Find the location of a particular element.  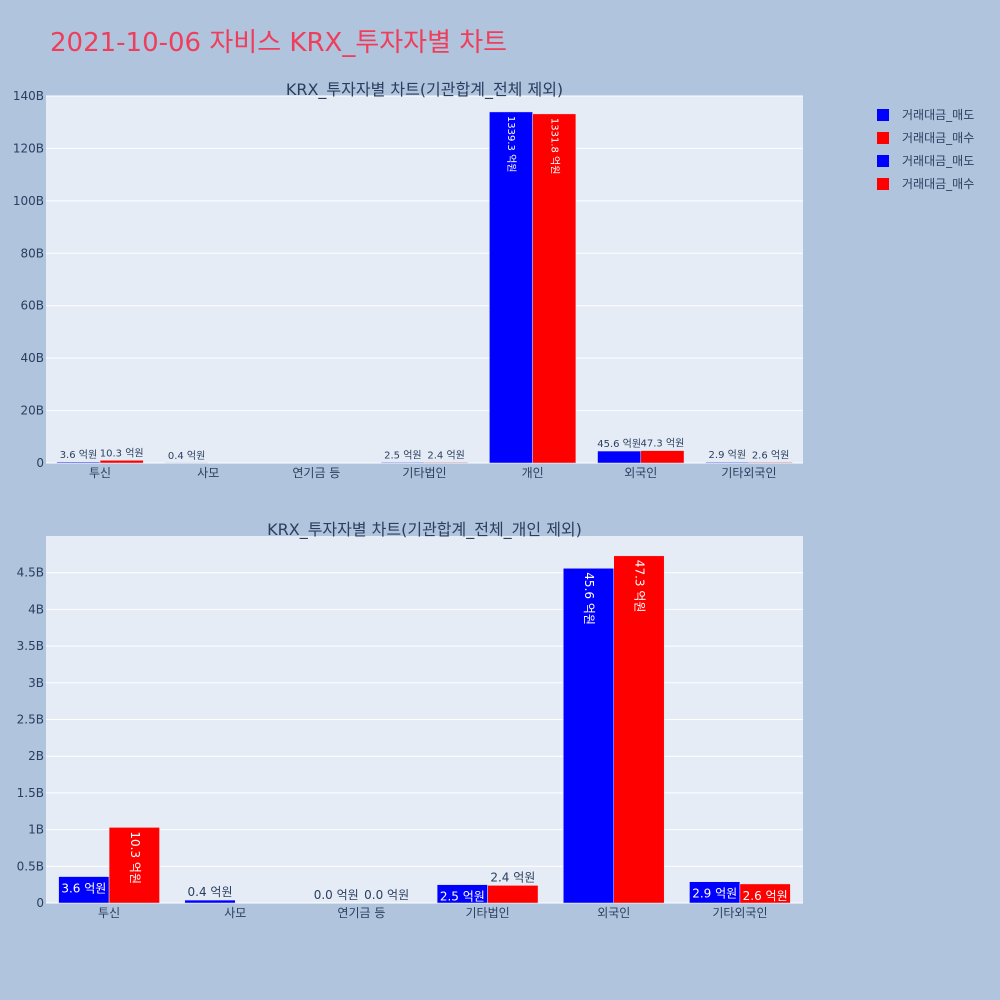

y-tick-label: 20B is located at coordinates (32, 411).